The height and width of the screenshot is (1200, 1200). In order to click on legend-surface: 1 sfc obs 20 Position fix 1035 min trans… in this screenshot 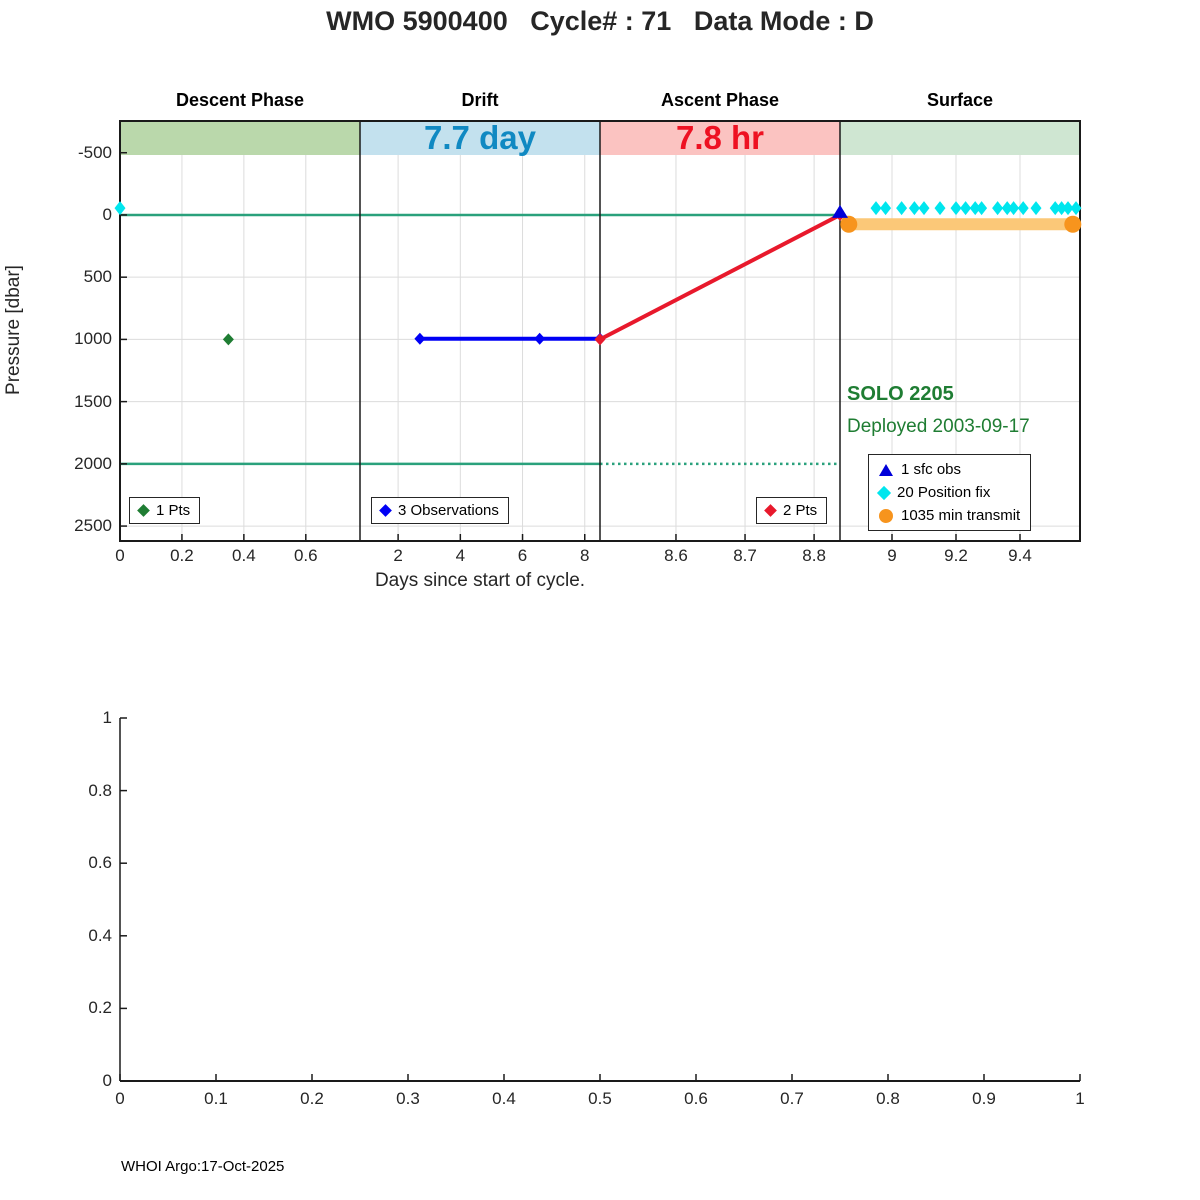, I will do `click(950, 492)`.